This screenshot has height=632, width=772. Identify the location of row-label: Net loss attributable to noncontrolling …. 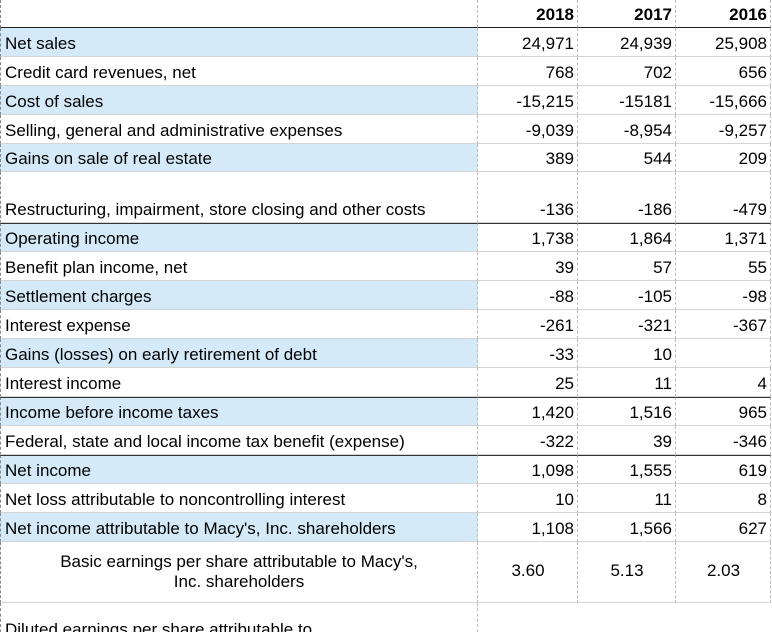
(239, 498).